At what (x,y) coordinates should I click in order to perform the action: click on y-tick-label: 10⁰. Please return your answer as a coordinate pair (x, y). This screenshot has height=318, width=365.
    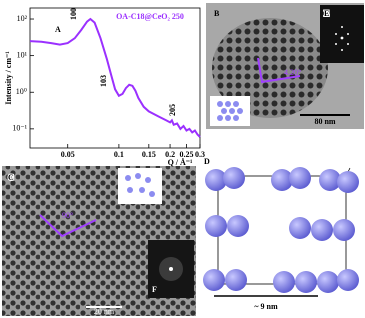
    Looking at the image, I should click on (21, 91).